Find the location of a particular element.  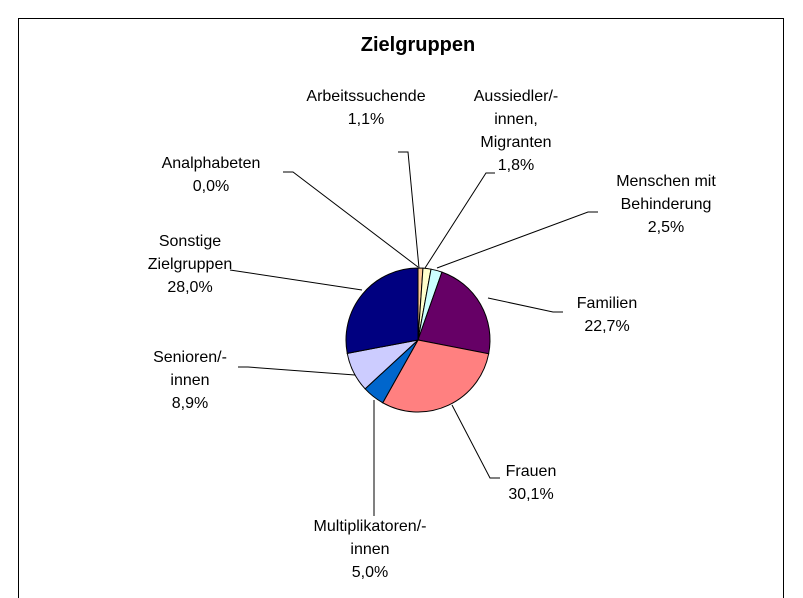

category-label: Multiplikatoren/-innen is located at coordinates (370, 538).